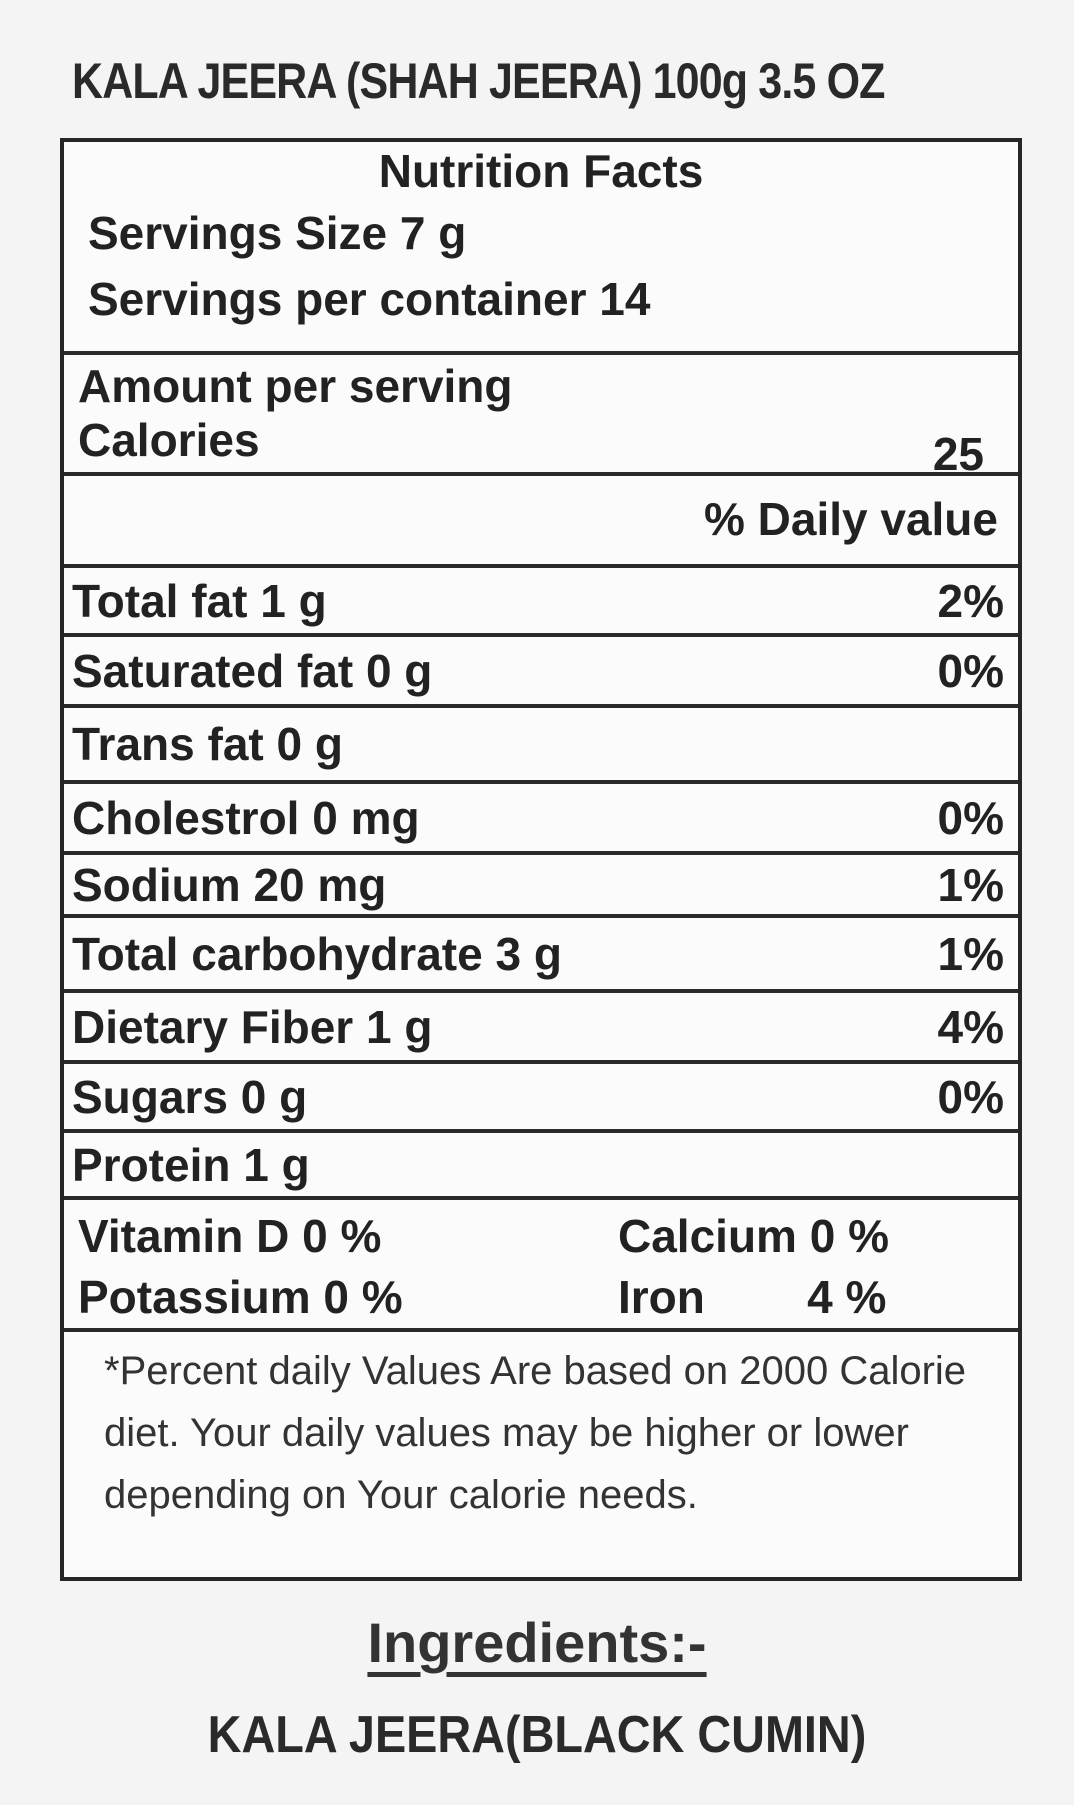 Image resolution: width=1074 pixels, height=1805 pixels. I want to click on nutrient-label: Protein 1 g, so click(191, 1164).